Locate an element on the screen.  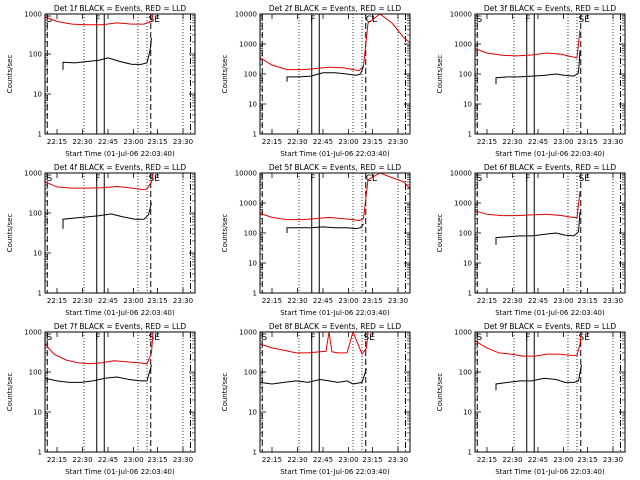
plot-title: Det 6f BLACK = Events, RED = LLD is located at coordinates (550, 167).